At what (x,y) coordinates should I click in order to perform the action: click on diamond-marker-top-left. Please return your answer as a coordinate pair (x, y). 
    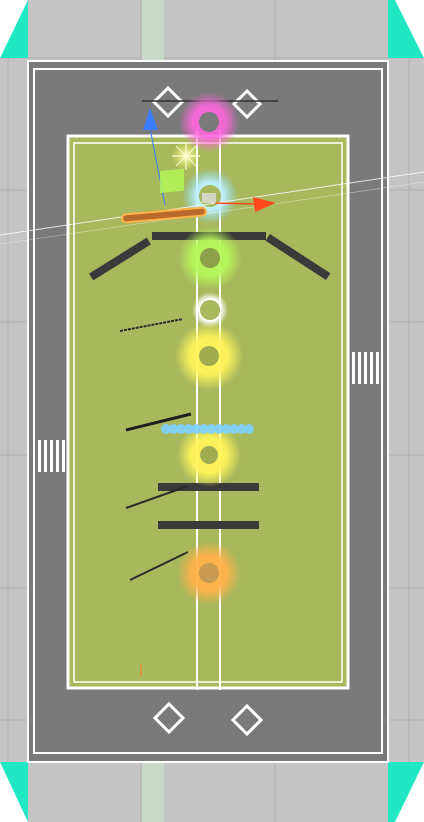
    Looking at the image, I should click on (168, 102).